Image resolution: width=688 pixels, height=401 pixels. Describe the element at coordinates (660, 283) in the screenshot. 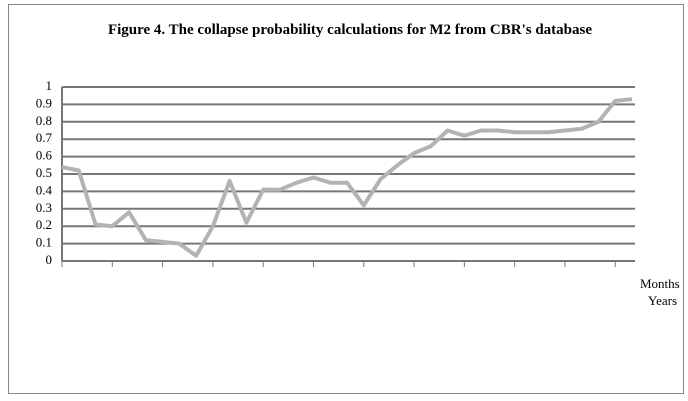

I see `x-axis-label: Months` at that location.